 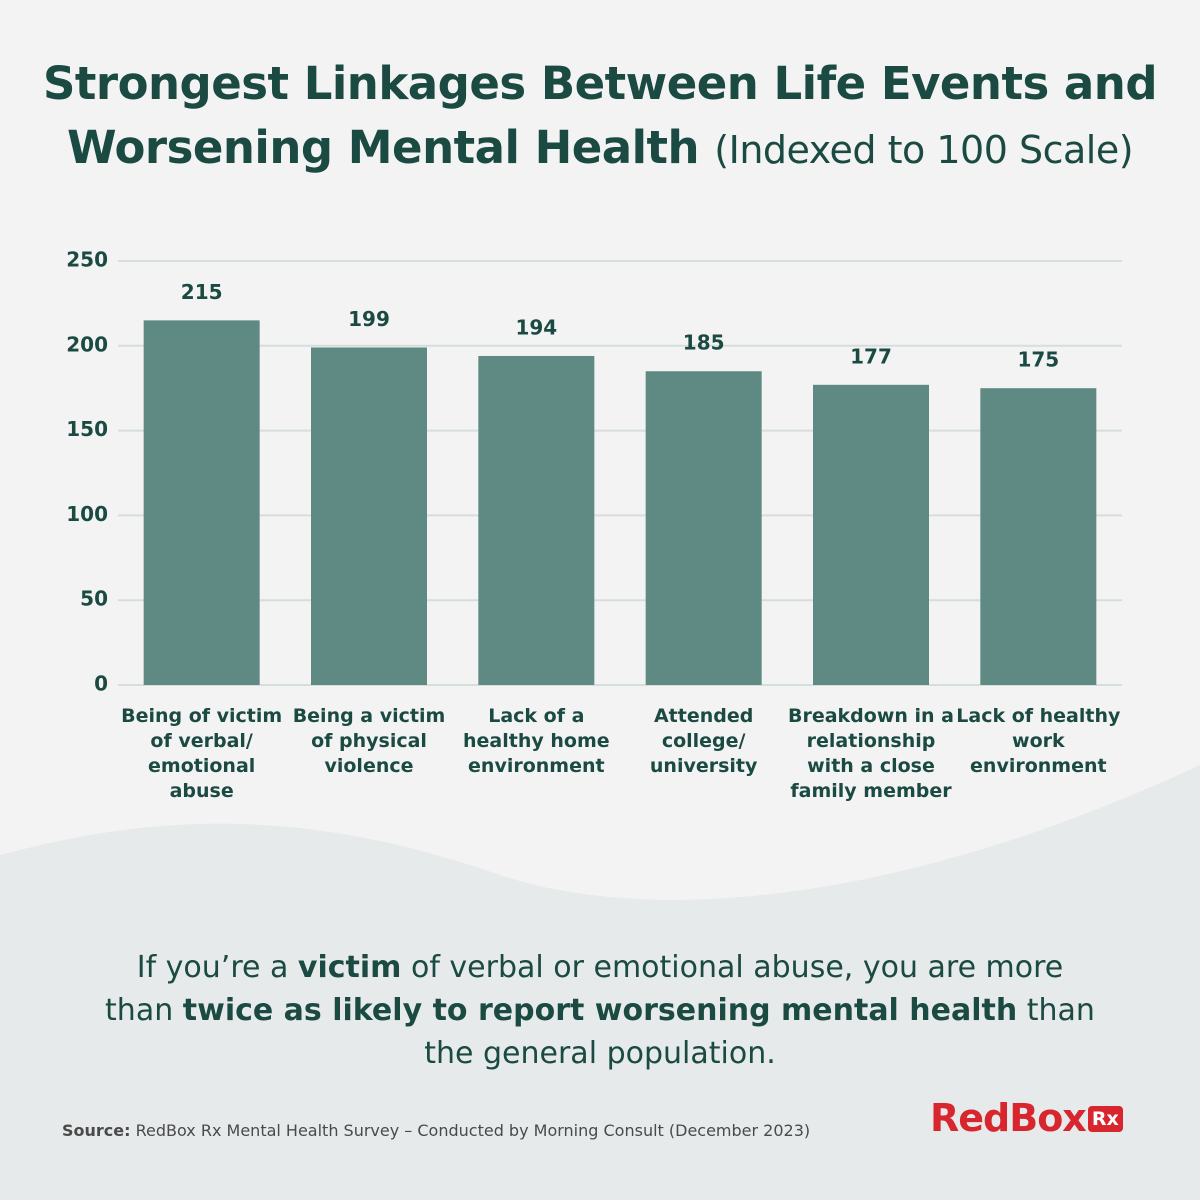 I want to click on callout-emphasis: victim, so click(x=349, y=967).